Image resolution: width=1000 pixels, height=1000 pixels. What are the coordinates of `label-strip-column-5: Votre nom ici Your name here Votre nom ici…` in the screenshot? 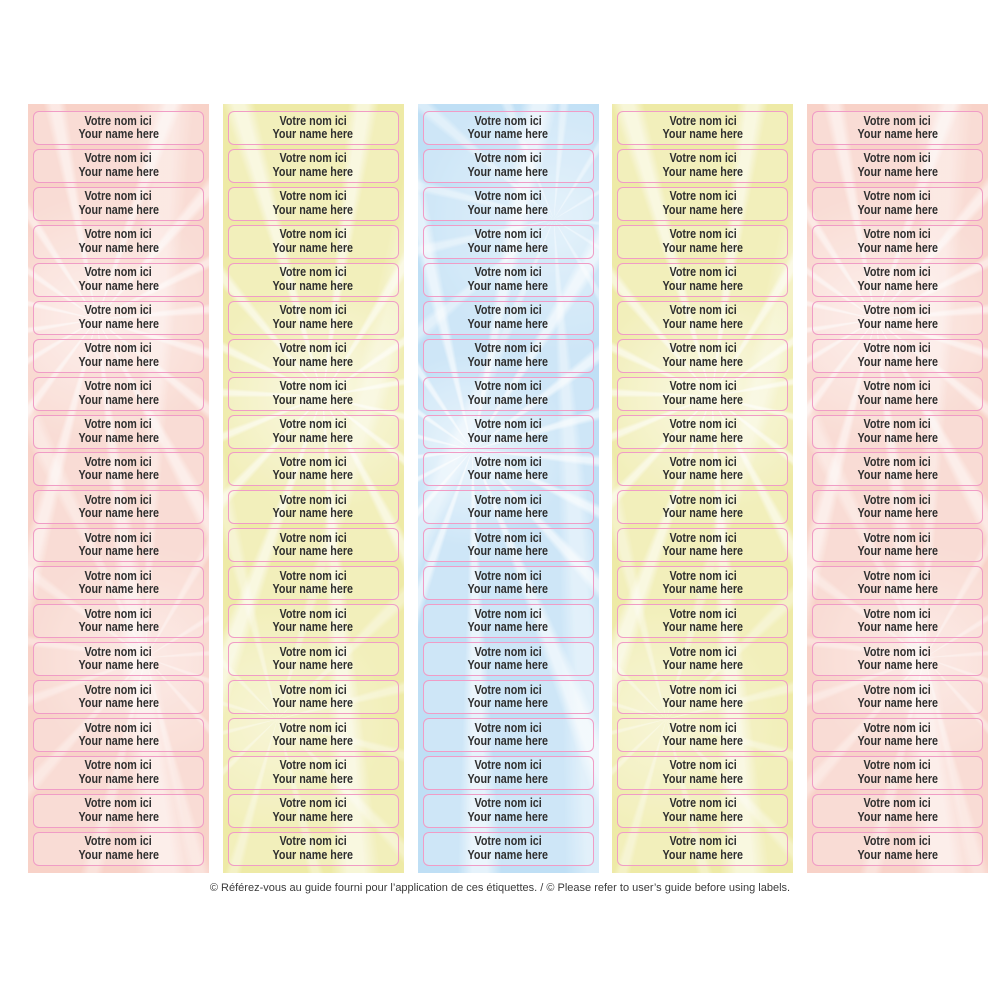 It's located at (897, 488).